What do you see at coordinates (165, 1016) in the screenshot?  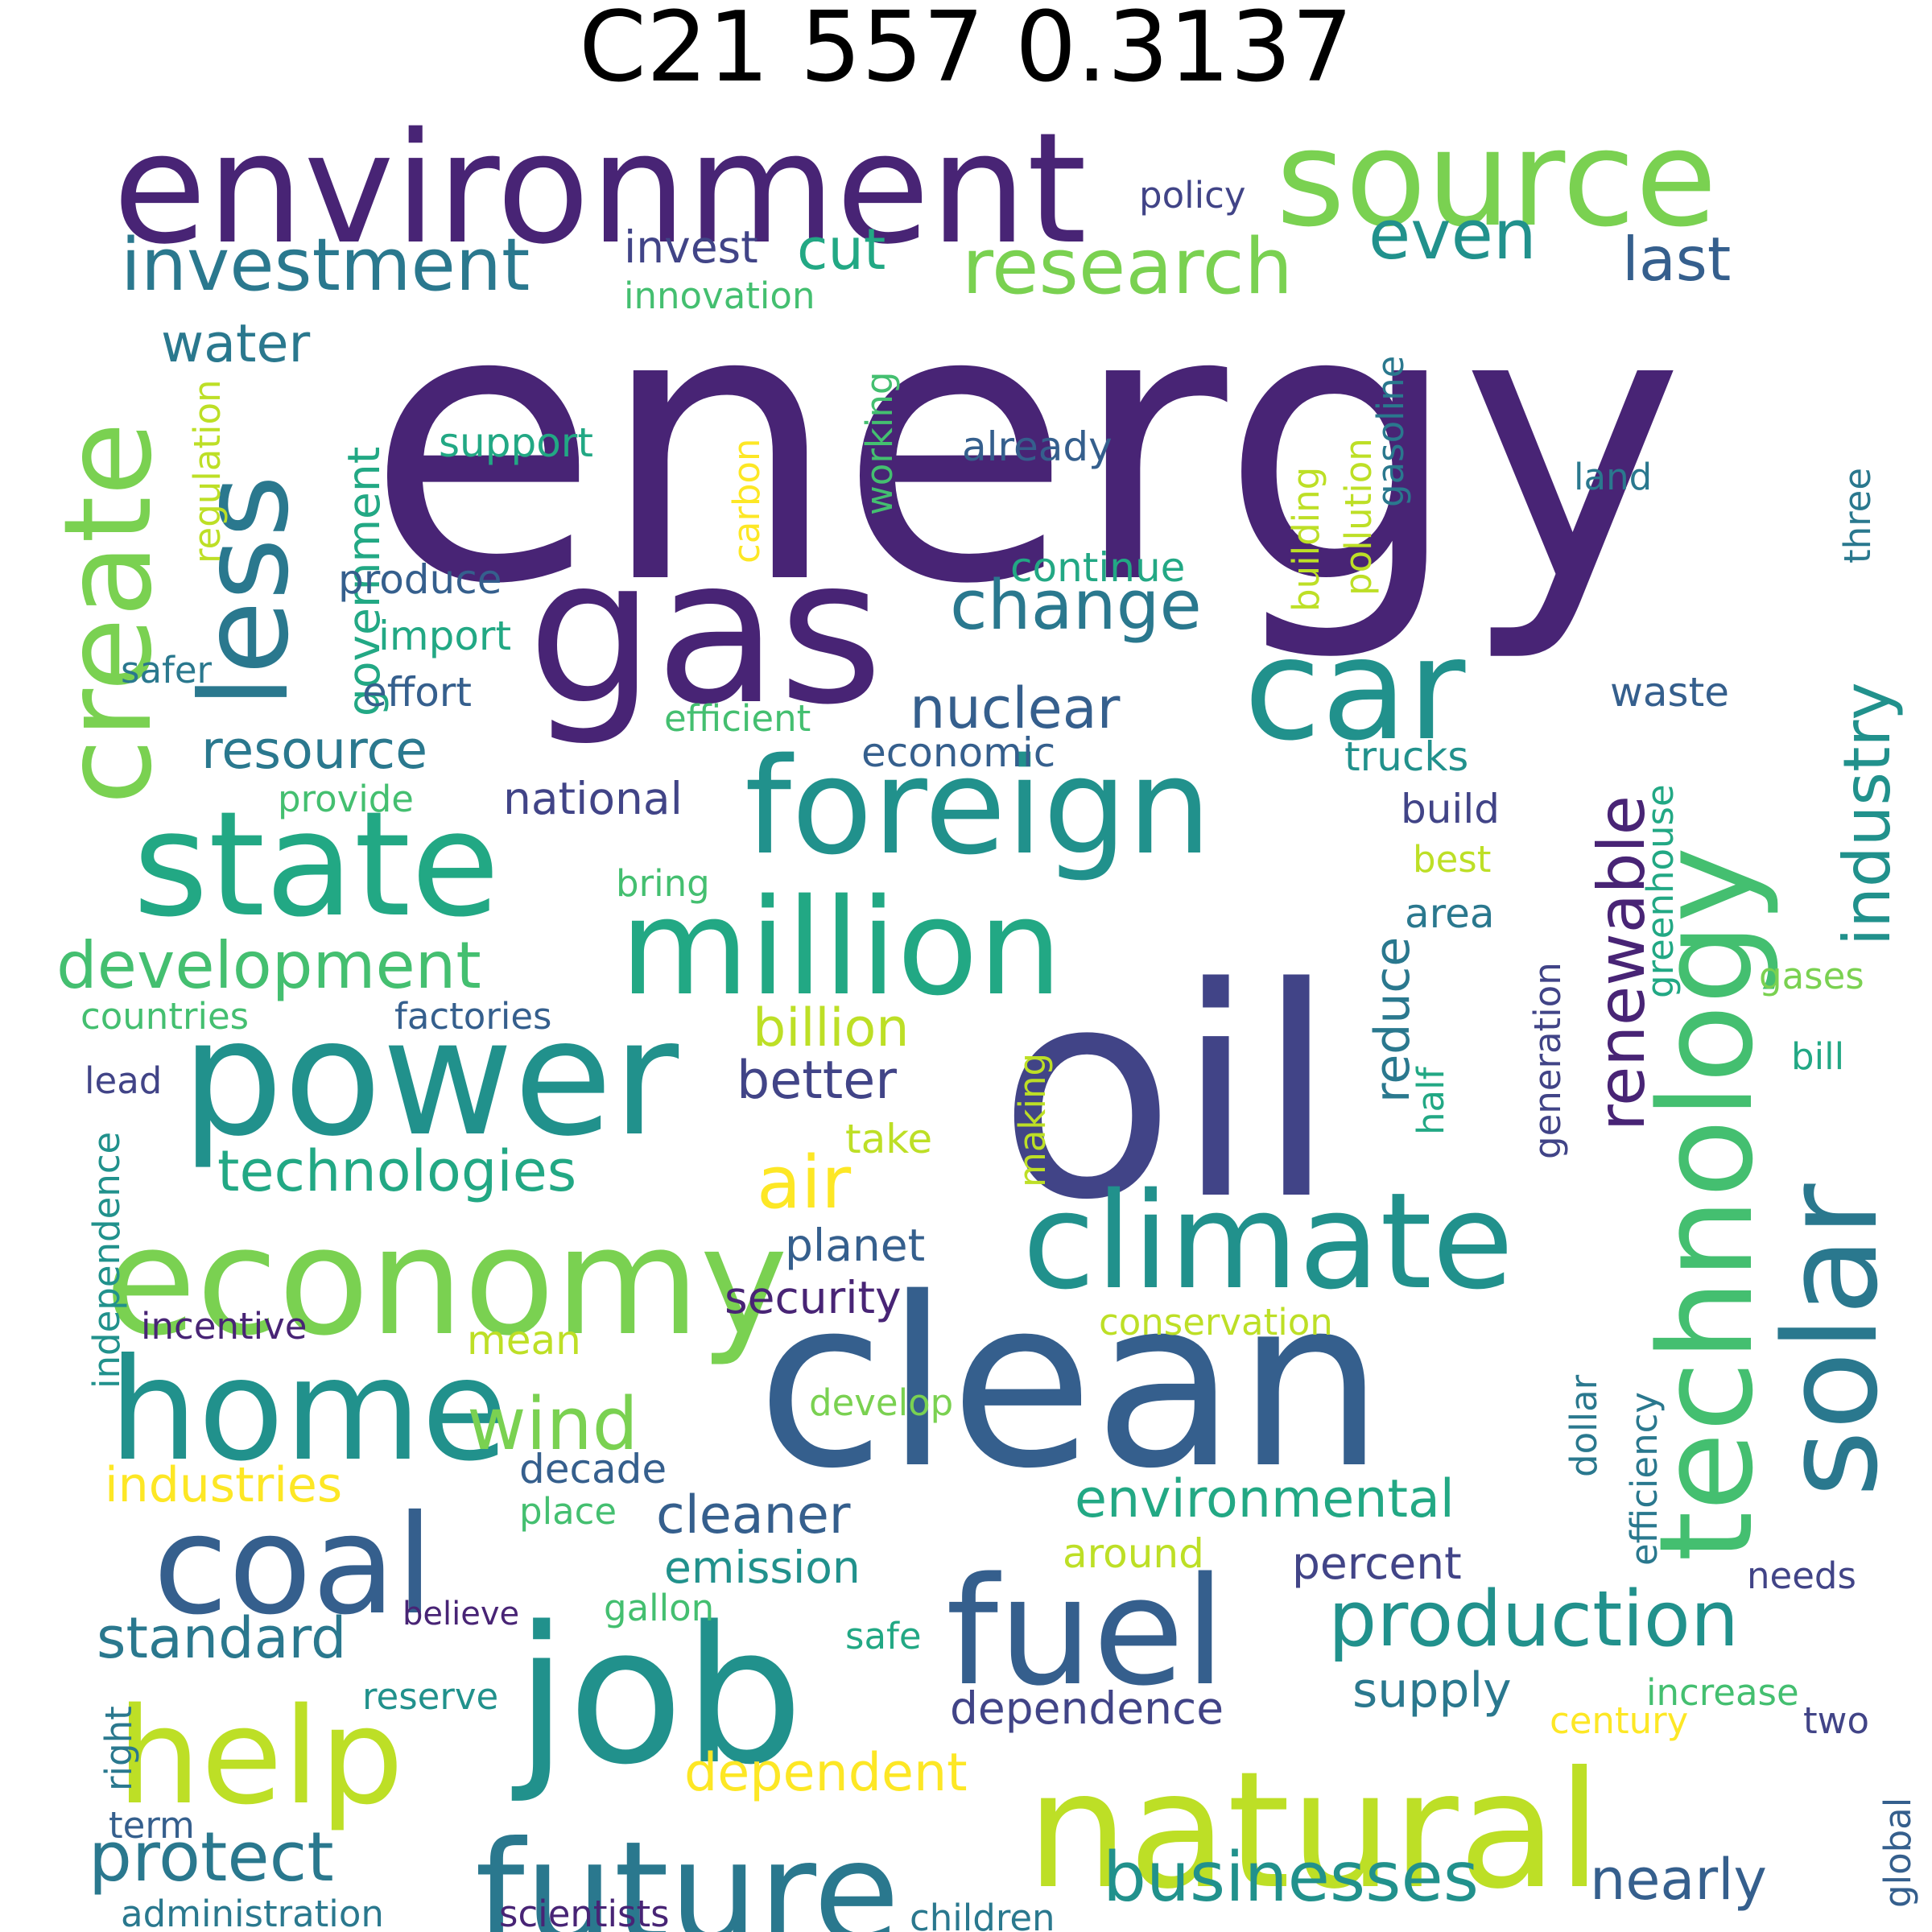 I see `word-countries: countries` at bounding box center [165, 1016].